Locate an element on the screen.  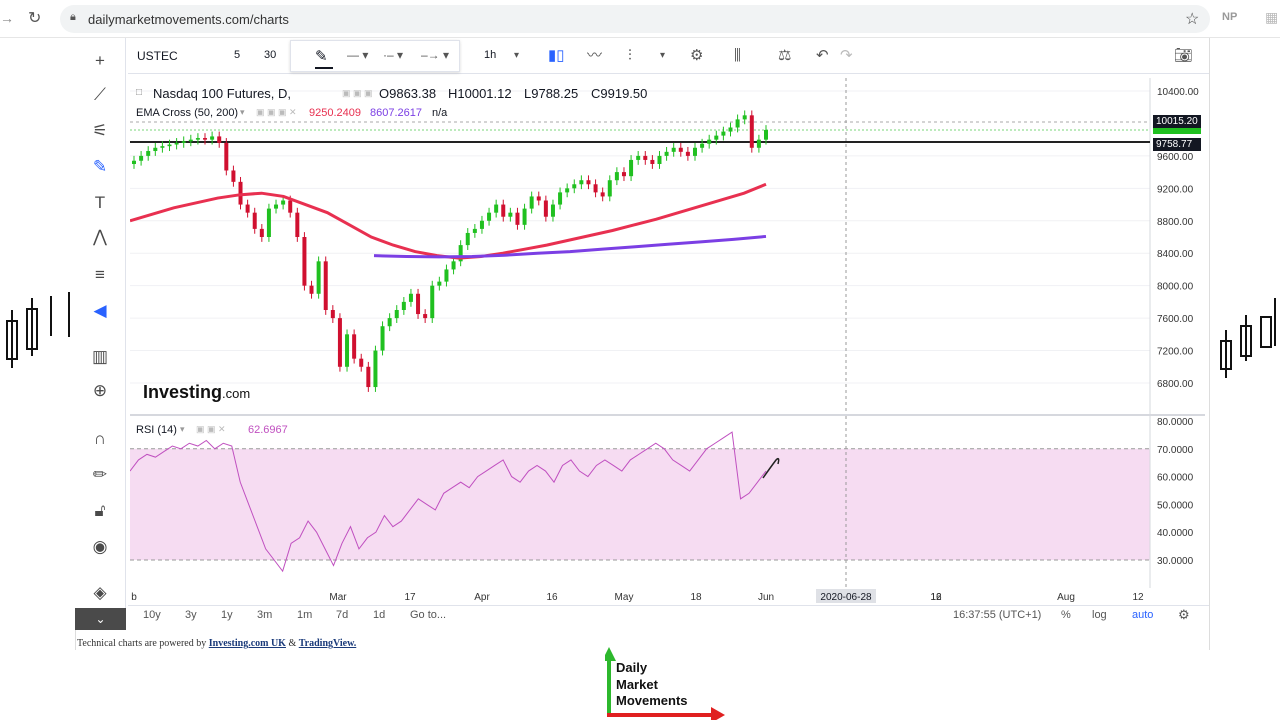
pattern-tool-icon: ⋀ is located at coordinates (100, 236).